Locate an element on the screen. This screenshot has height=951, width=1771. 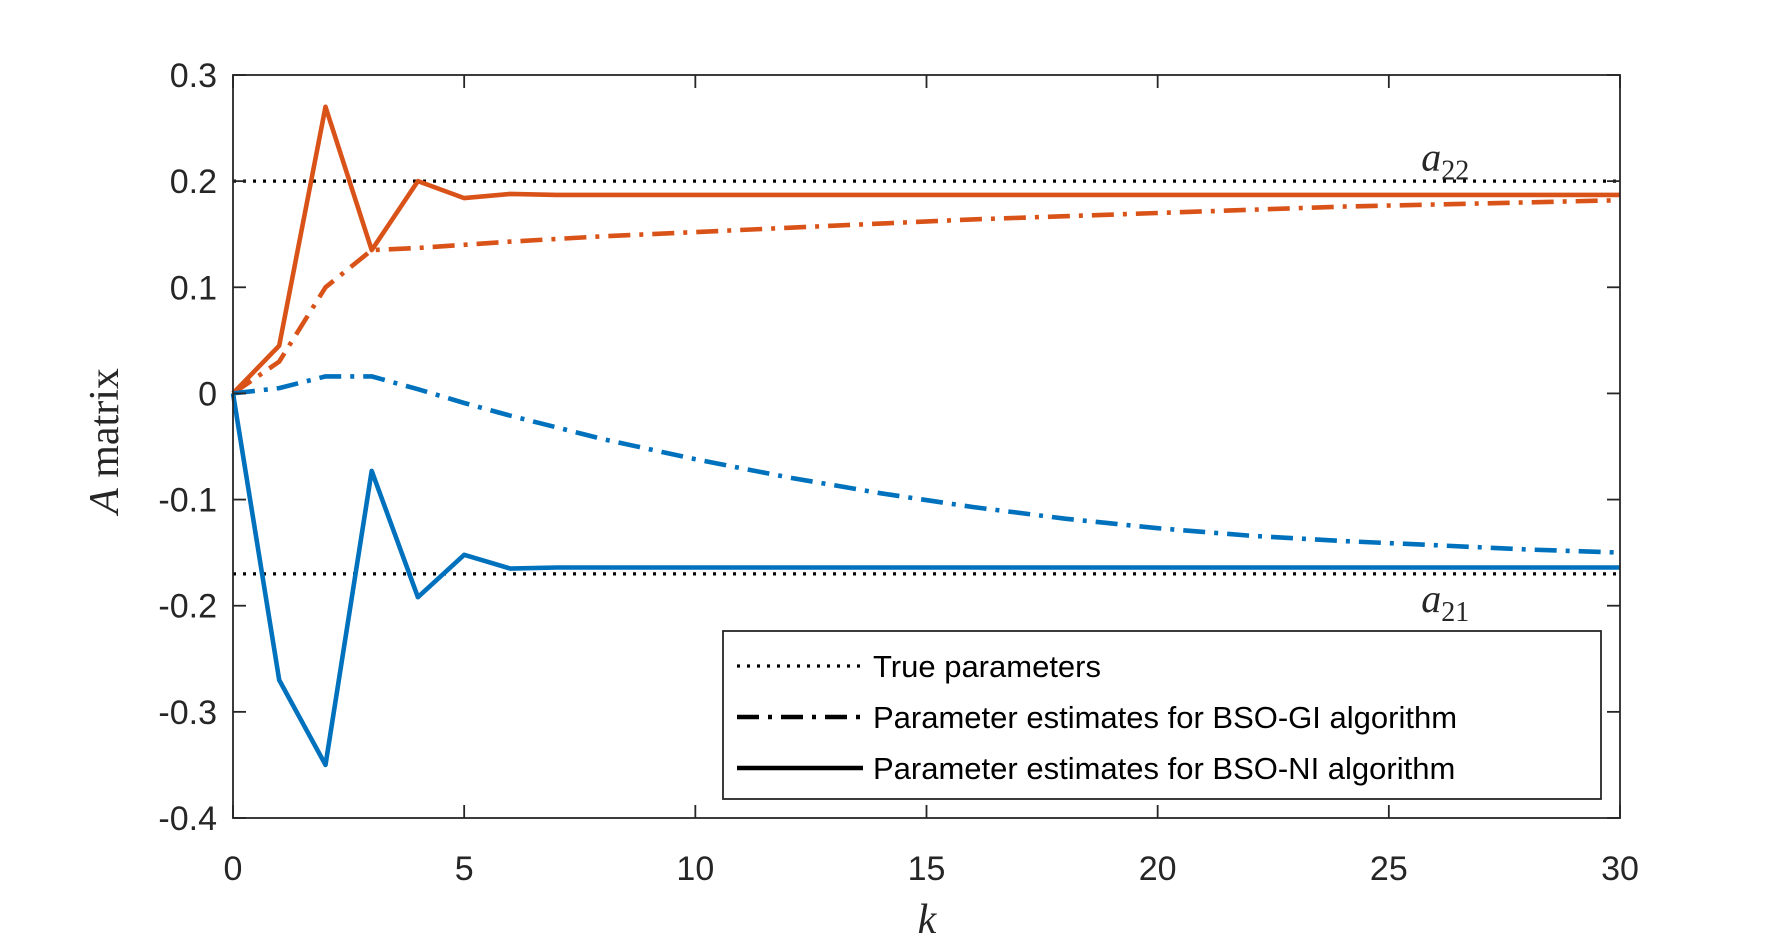
x-tick-label: 15 is located at coordinates (927, 869).